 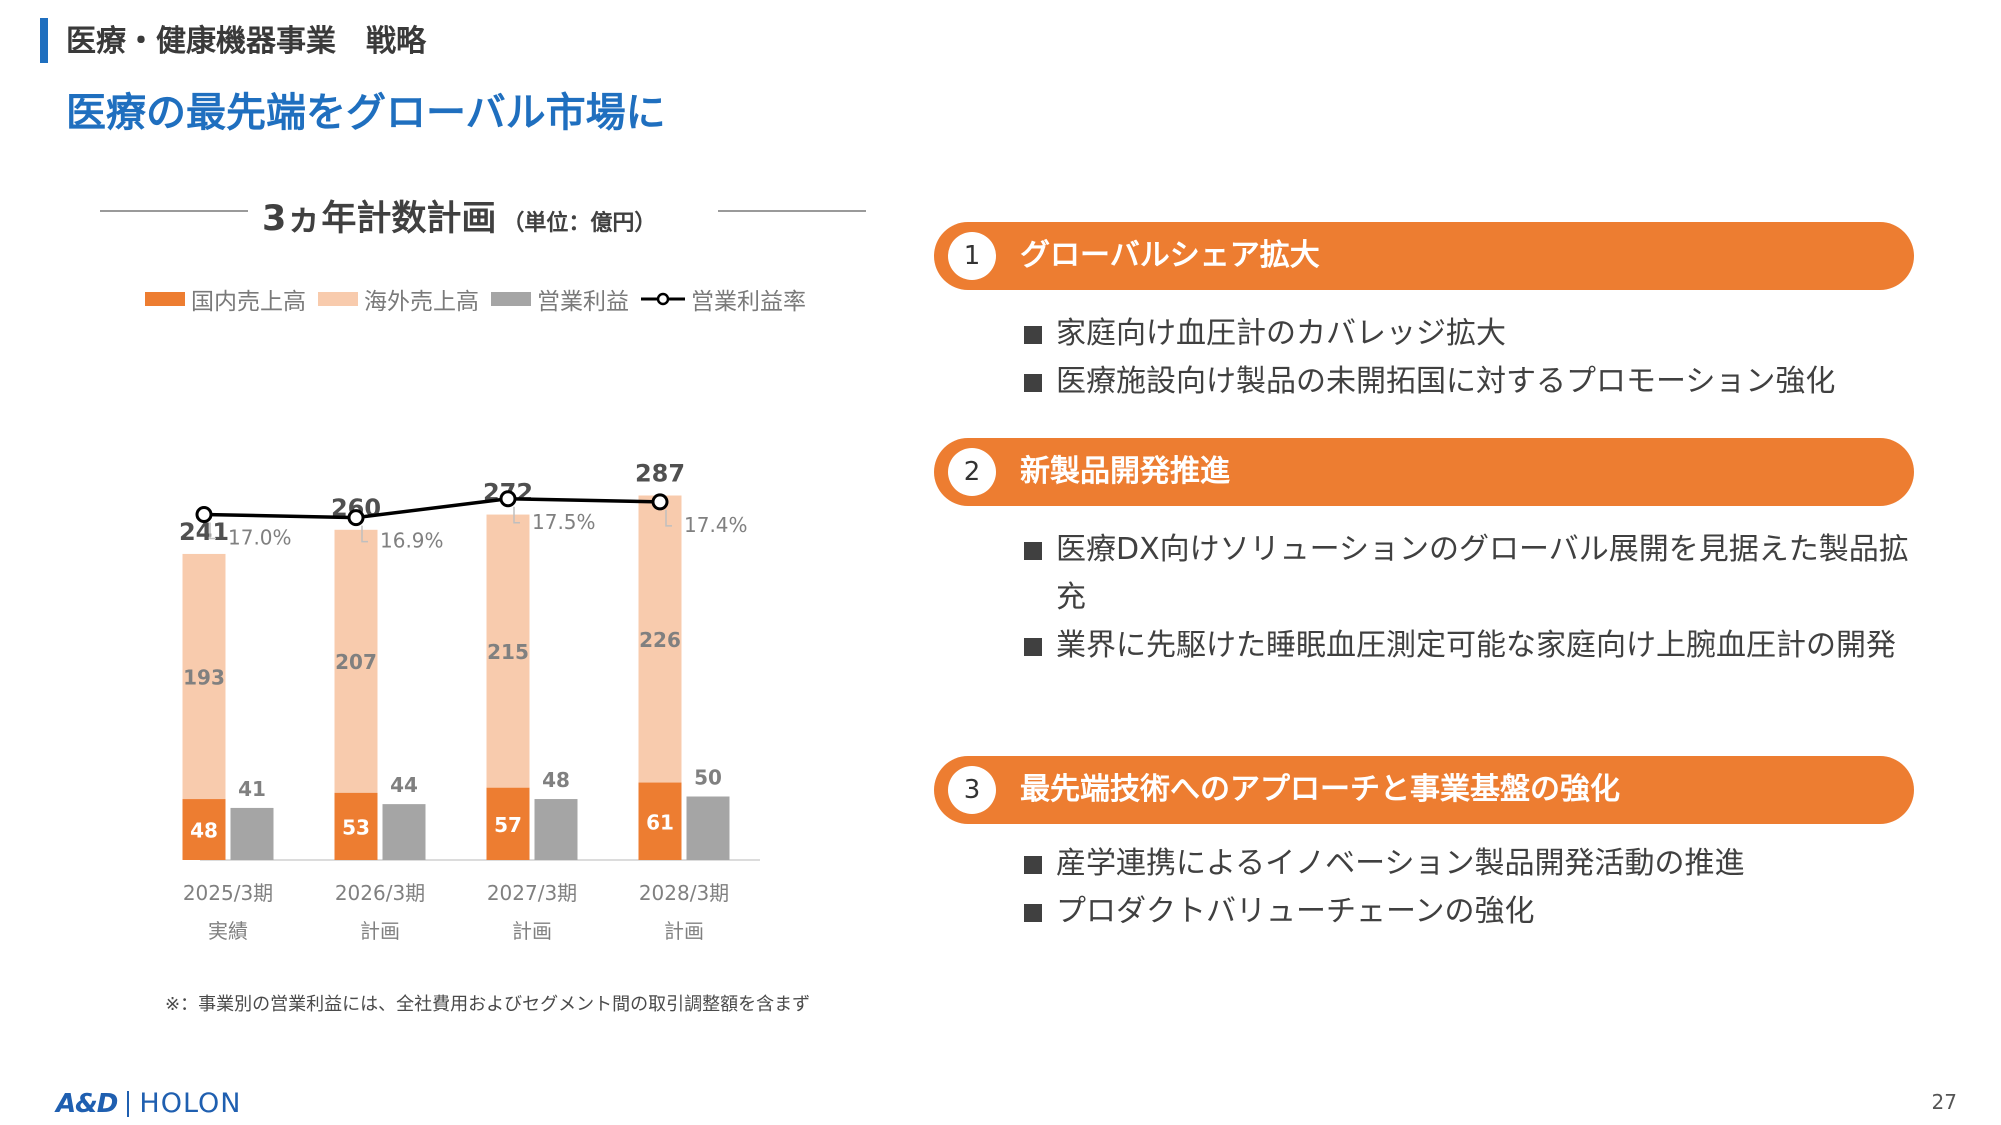 I want to click on label-profit: 41, so click(x=252, y=789).